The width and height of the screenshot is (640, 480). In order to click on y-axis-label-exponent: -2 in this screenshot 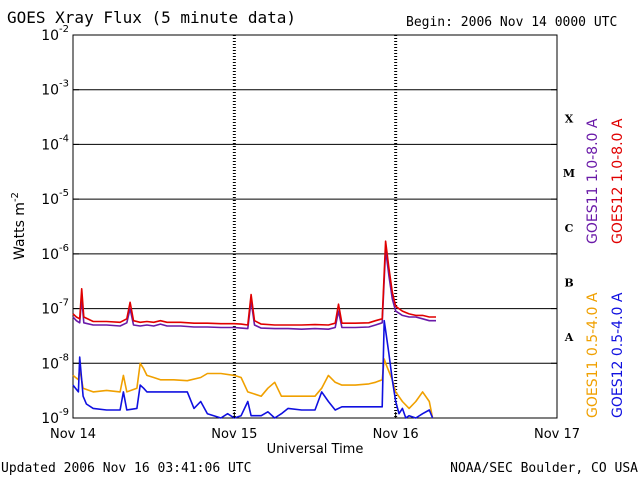, I will do `click(15, 197)`.